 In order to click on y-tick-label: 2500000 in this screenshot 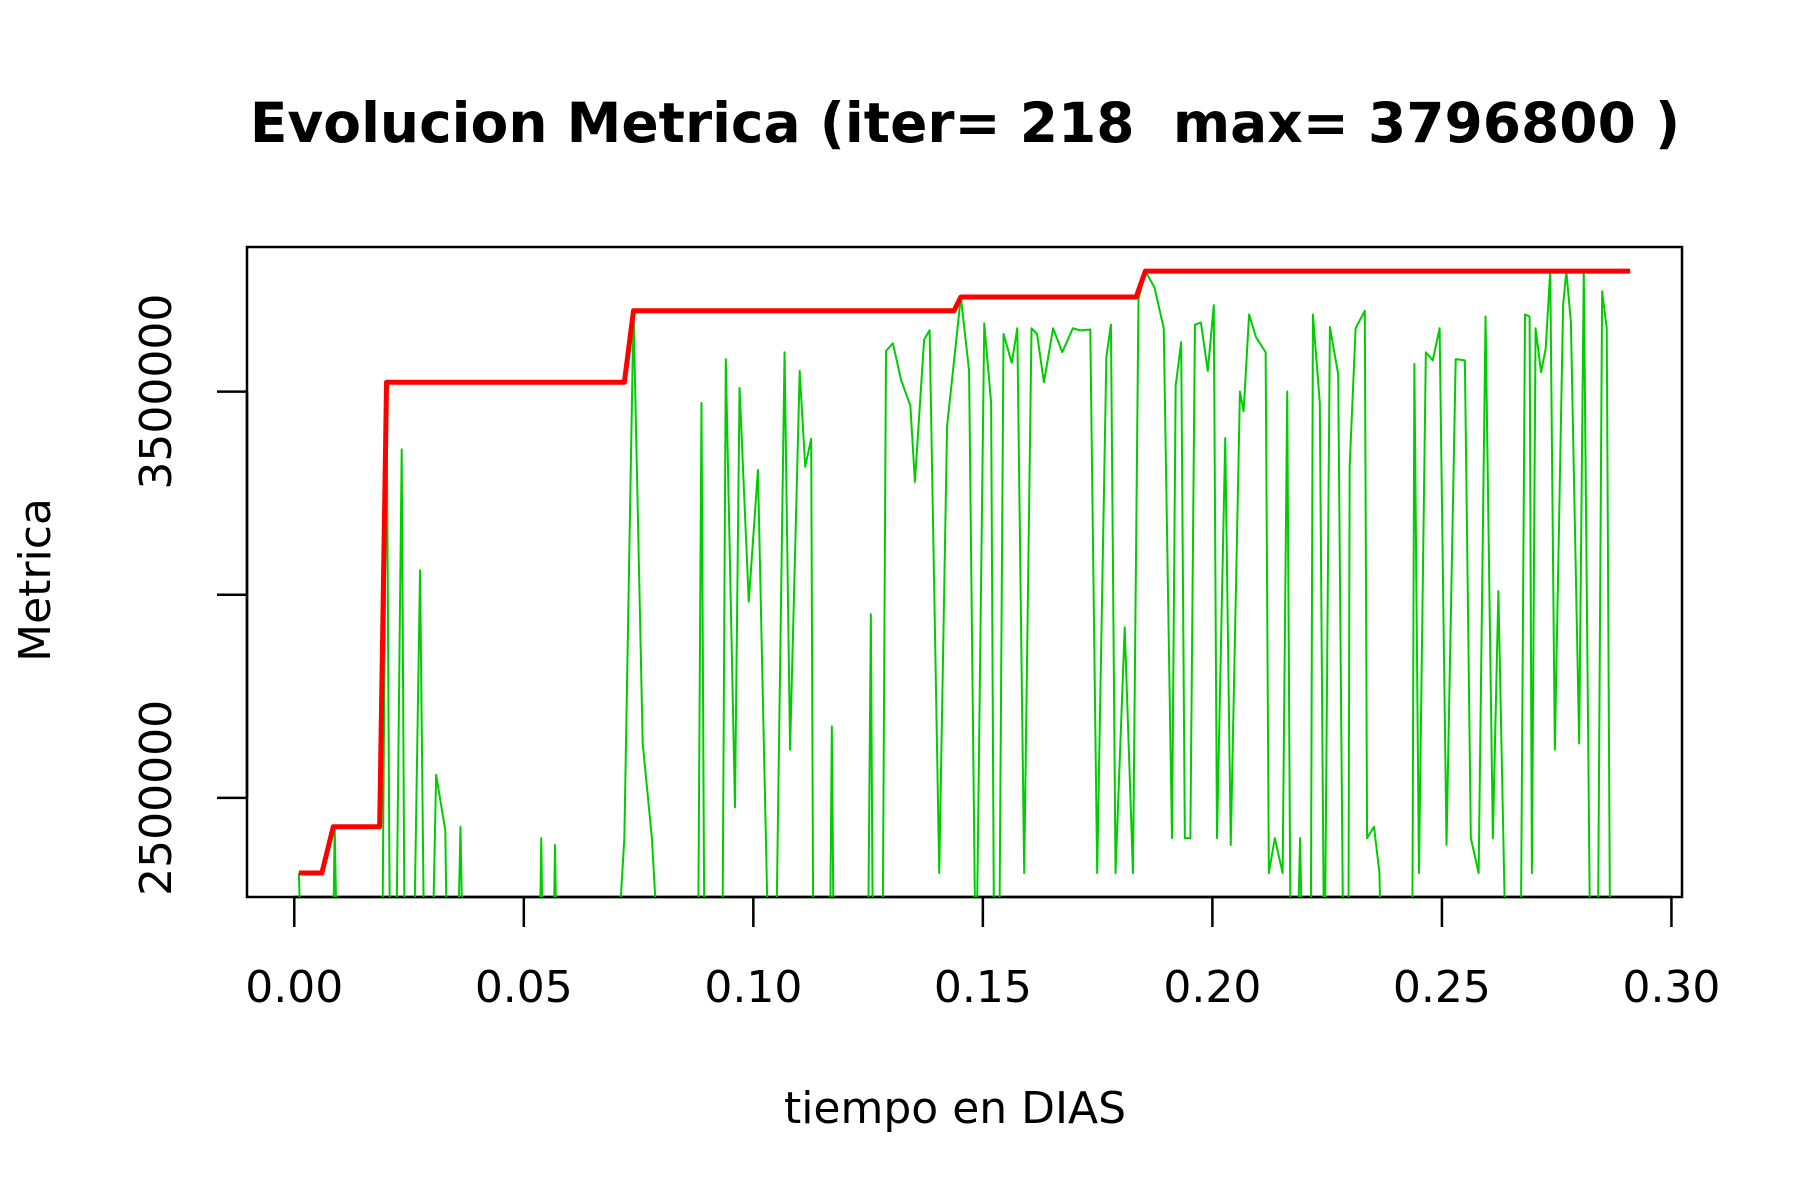, I will do `click(156, 798)`.